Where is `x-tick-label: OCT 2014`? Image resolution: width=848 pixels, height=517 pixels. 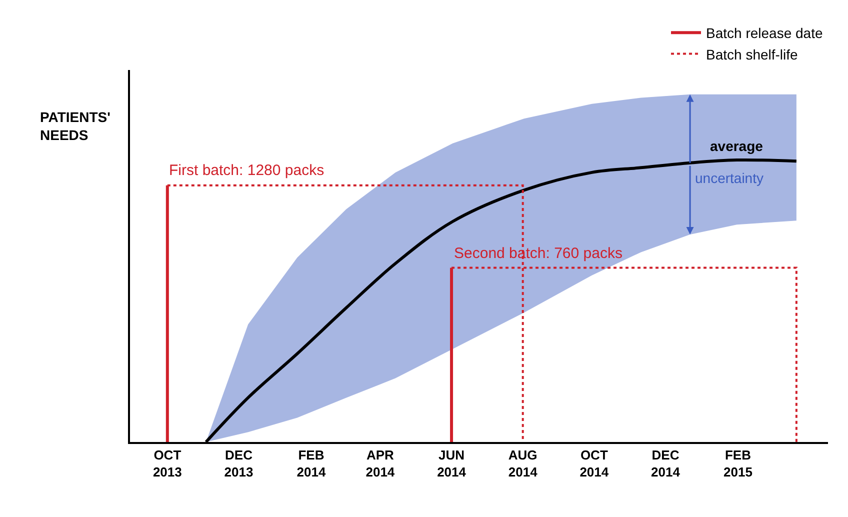
x-tick-label: OCT 2014 is located at coordinates (595, 464).